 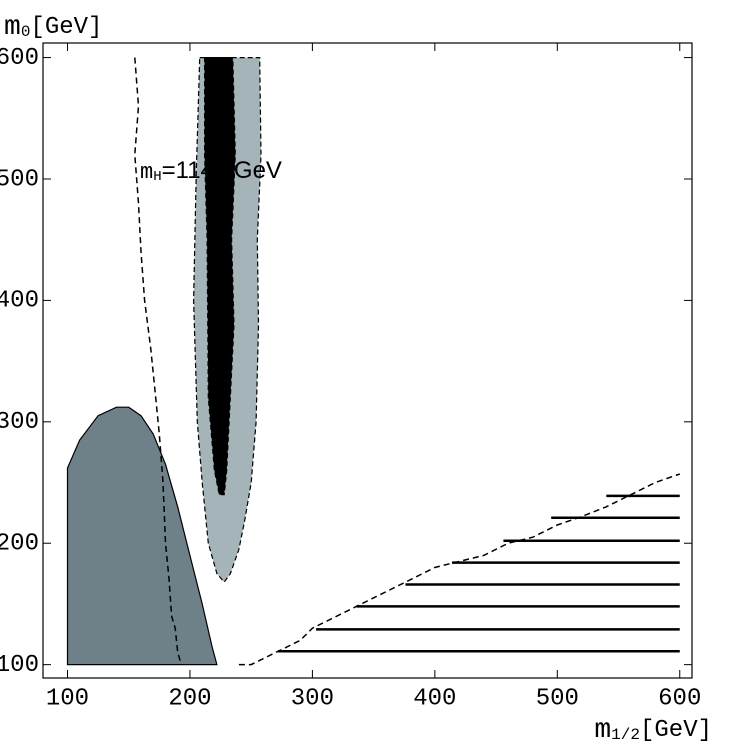 I want to click on y-tick-label: 400, so click(x=19, y=301).